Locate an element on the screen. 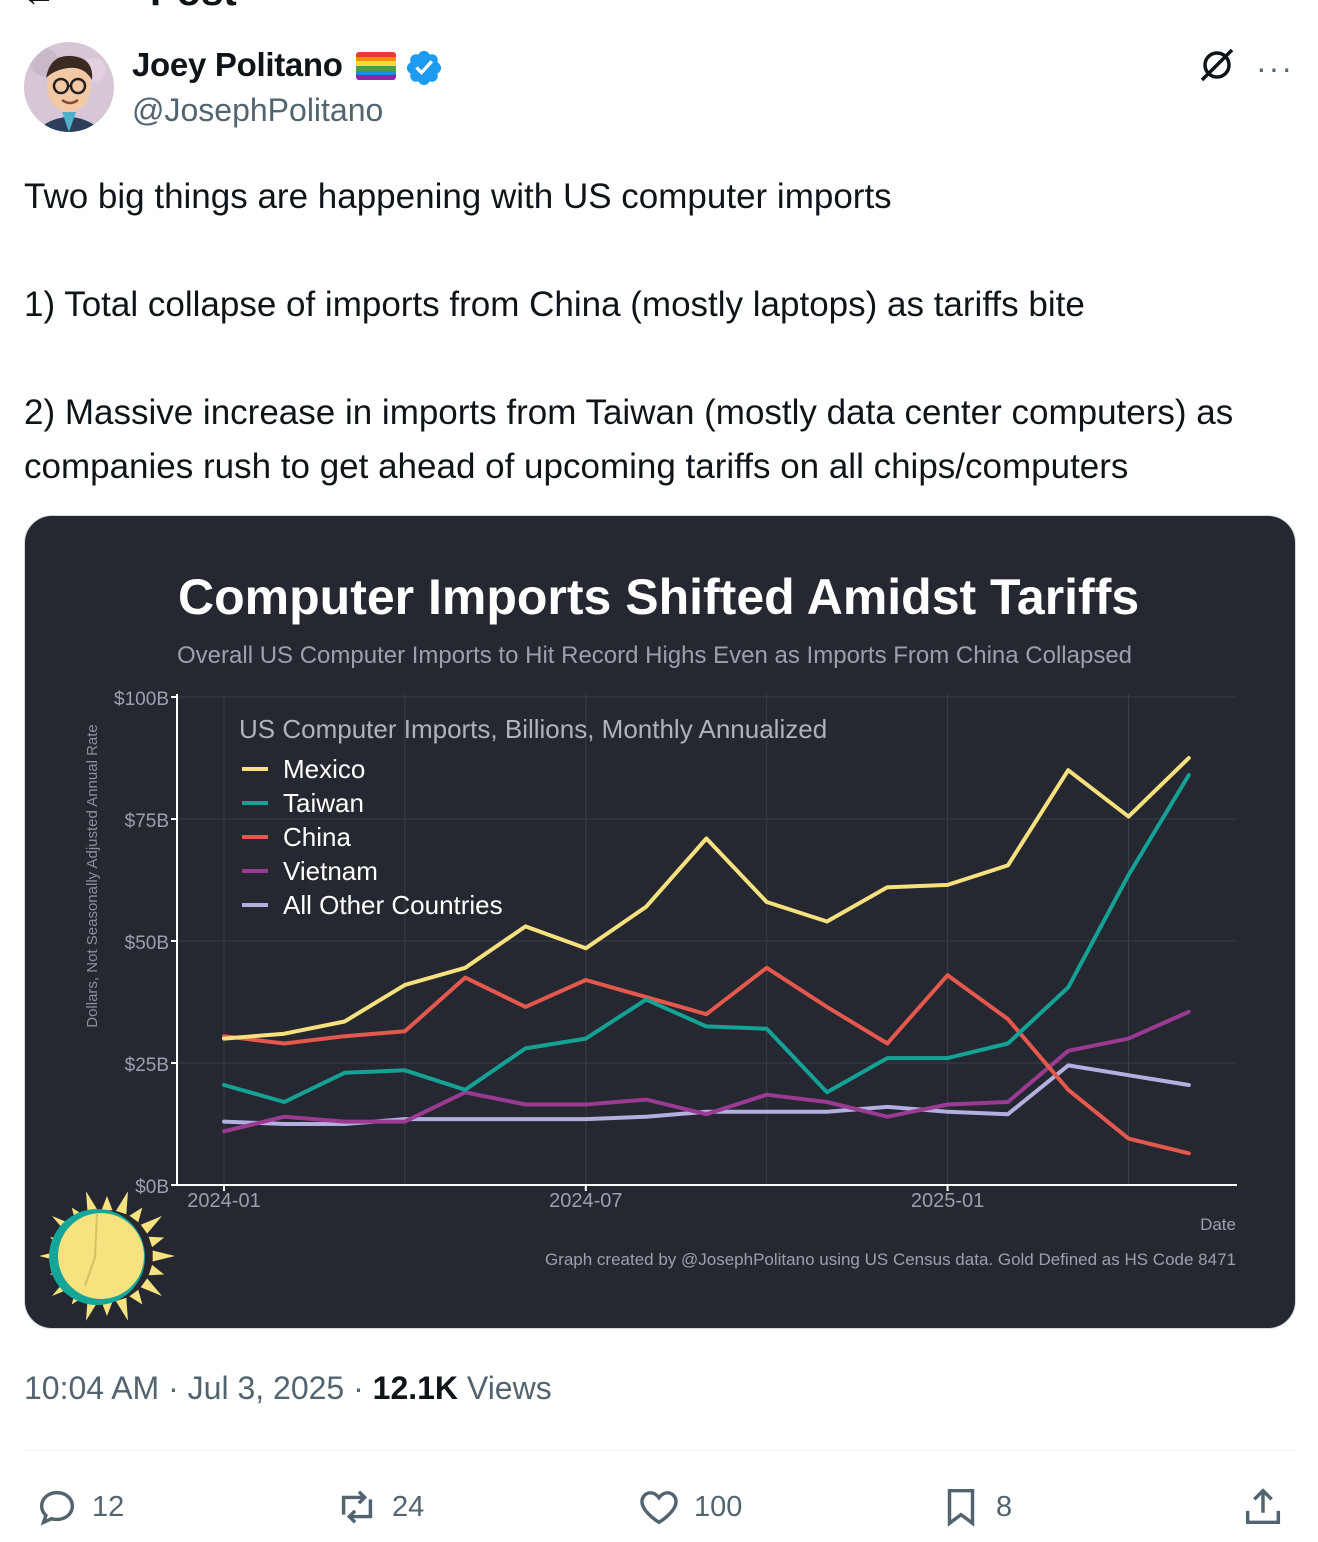 The width and height of the screenshot is (1318, 1542). x-axis-ticks: 2024-01 2024-07 2025-01 is located at coordinates (585, 1198).